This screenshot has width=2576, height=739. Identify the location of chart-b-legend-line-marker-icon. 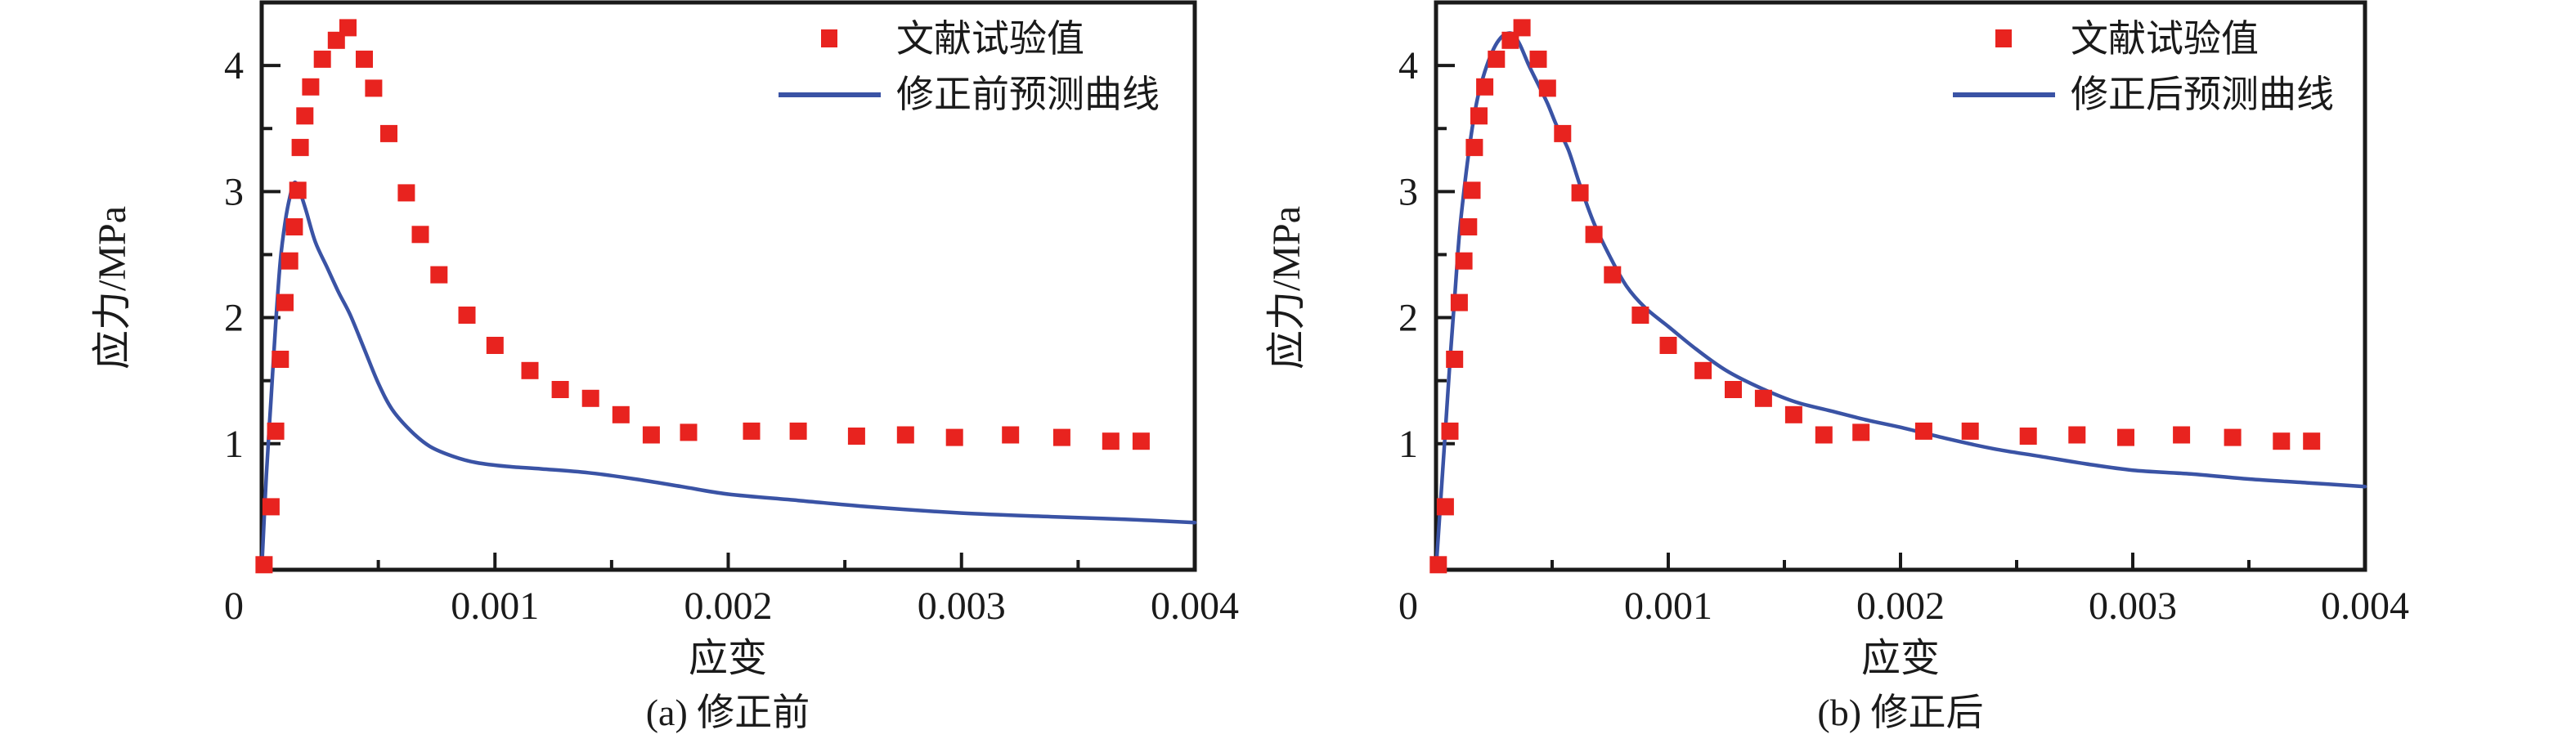
(2004, 94).